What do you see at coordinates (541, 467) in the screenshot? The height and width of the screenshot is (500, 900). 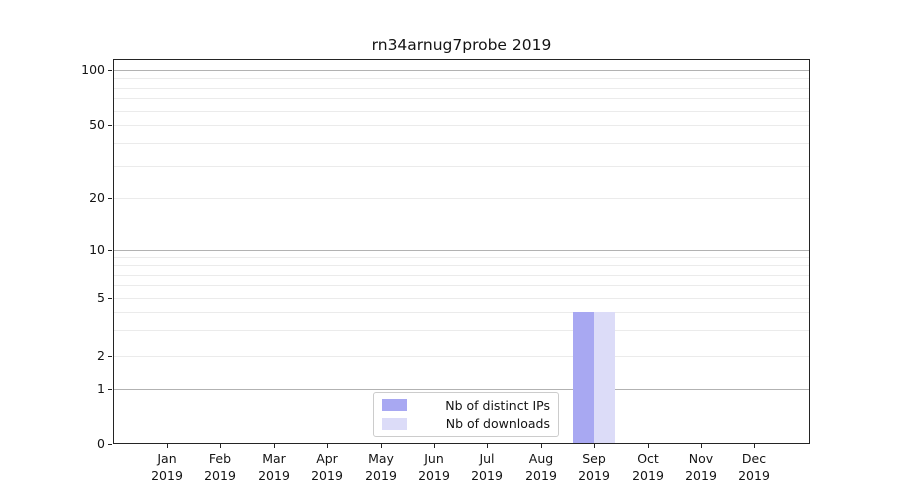 I see `x-axis-tick-label: Aug 2019` at bounding box center [541, 467].